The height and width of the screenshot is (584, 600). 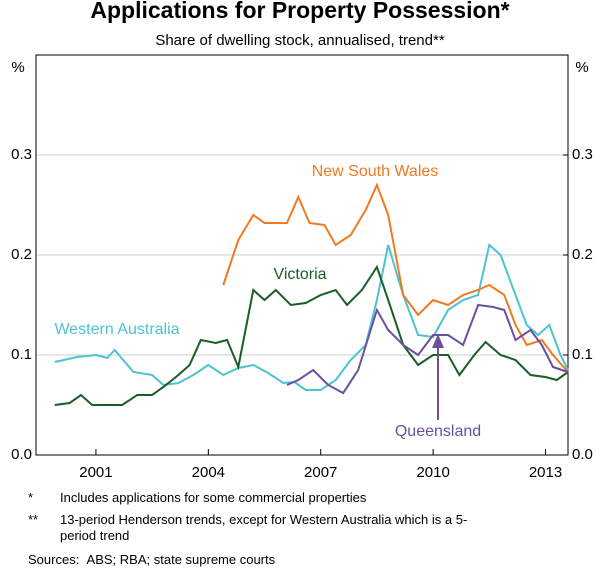 I want to click on series-line, so click(x=427, y=349).